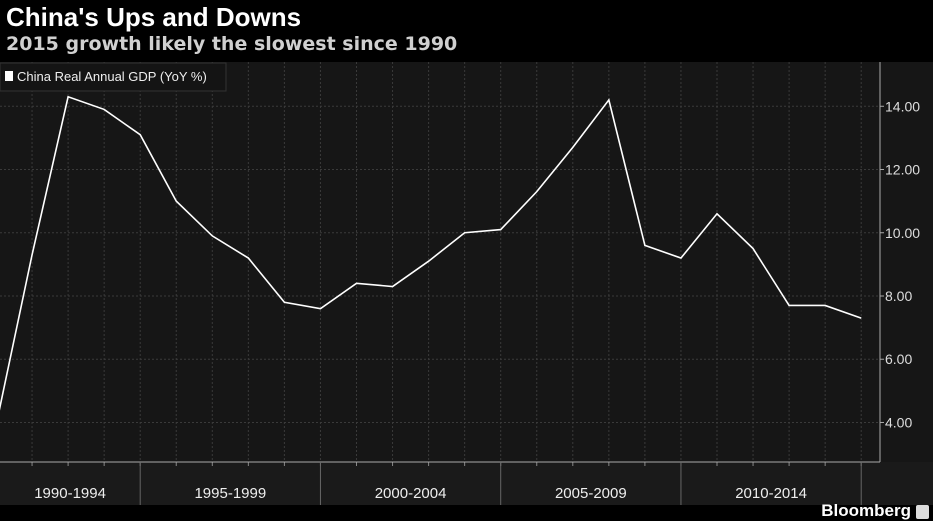 The height and width of the screenshot is (521, 933). I want to click on legend-label: China Real Annual GDP (YoY %), so click(112, 76).